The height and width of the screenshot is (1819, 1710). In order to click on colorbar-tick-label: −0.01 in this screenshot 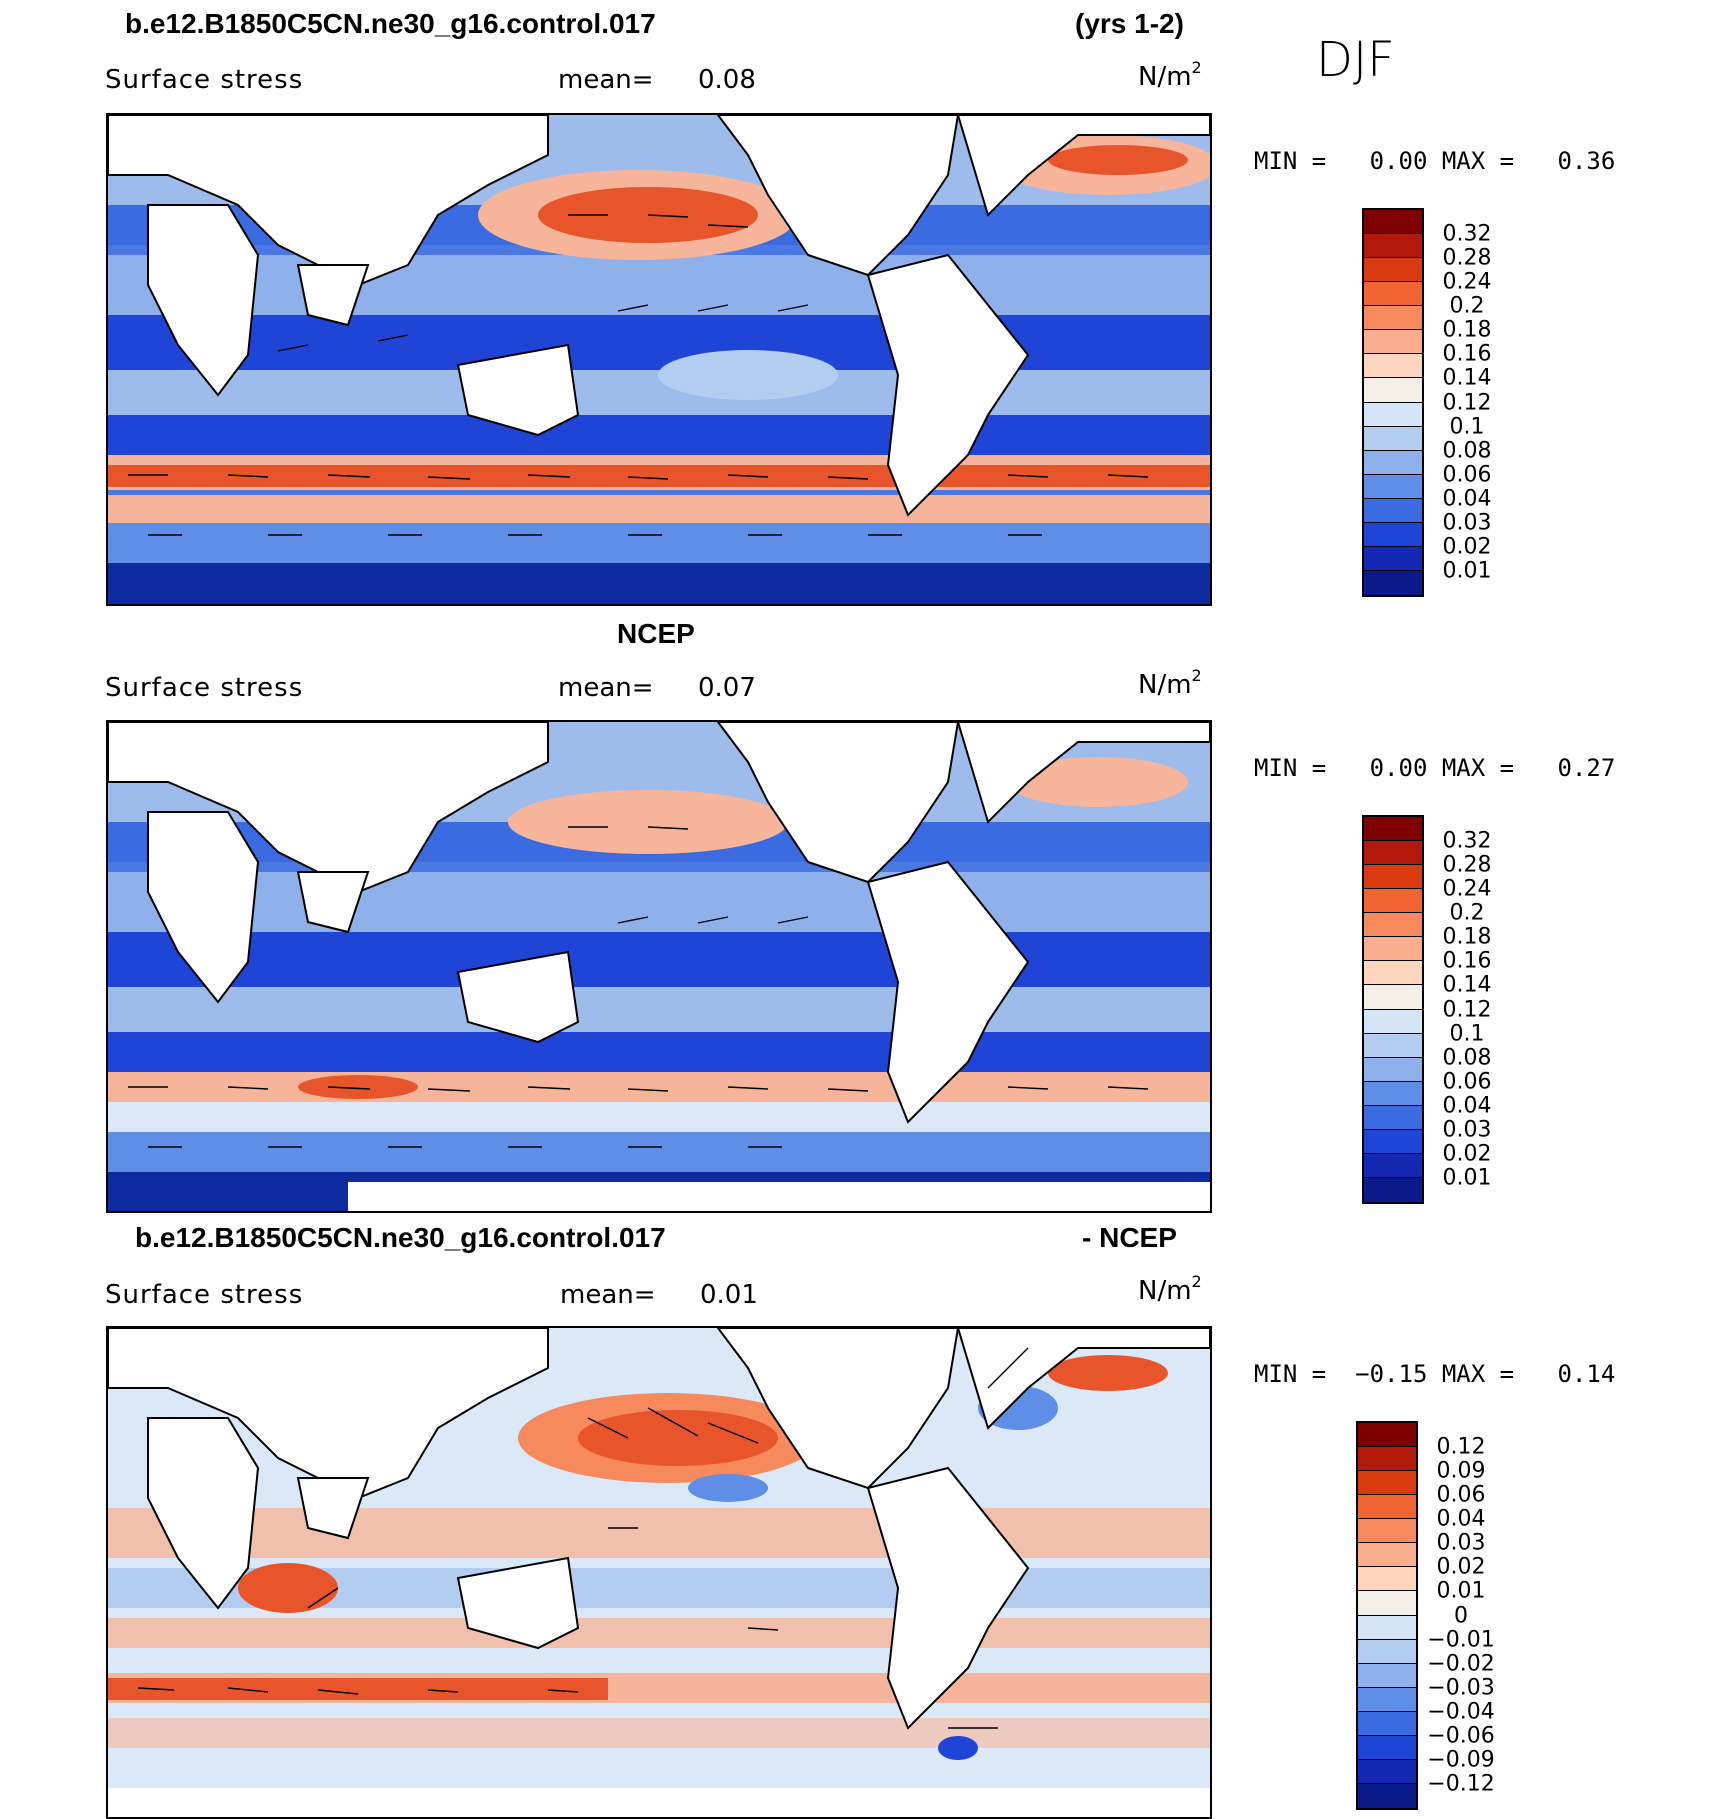, I will do `click(1461, 1640)`.